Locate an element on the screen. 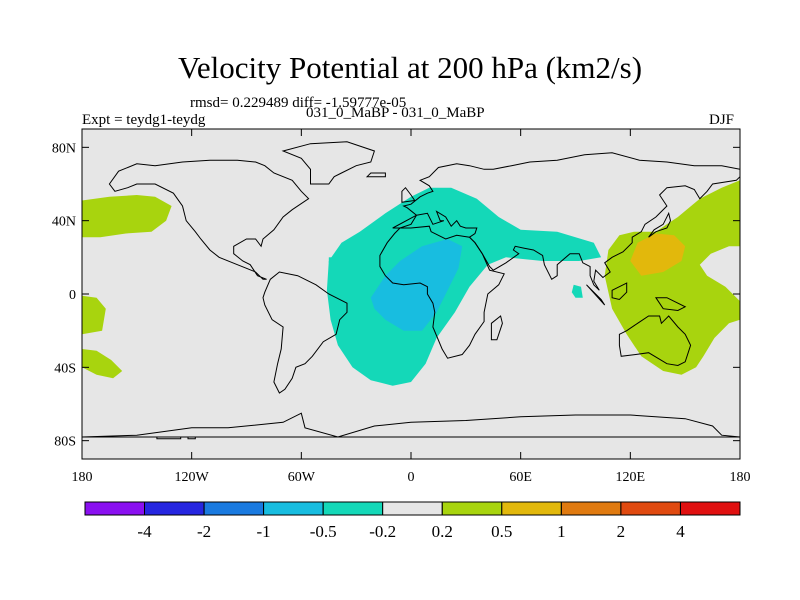 This screenshot has height=600, width=800. x-tick-label: 120W is located at coordinates (192, 477).